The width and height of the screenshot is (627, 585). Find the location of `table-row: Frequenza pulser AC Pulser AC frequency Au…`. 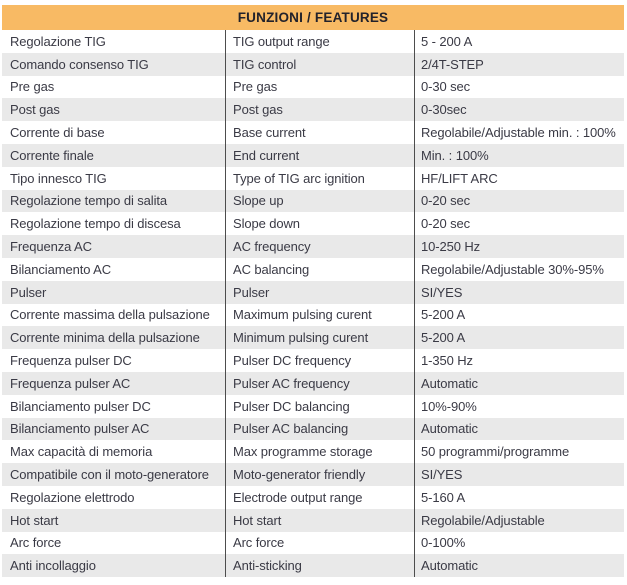

table-row: Frequenza pulser AC Pulser AC frequency Au… is located at coordinates (313, 383).